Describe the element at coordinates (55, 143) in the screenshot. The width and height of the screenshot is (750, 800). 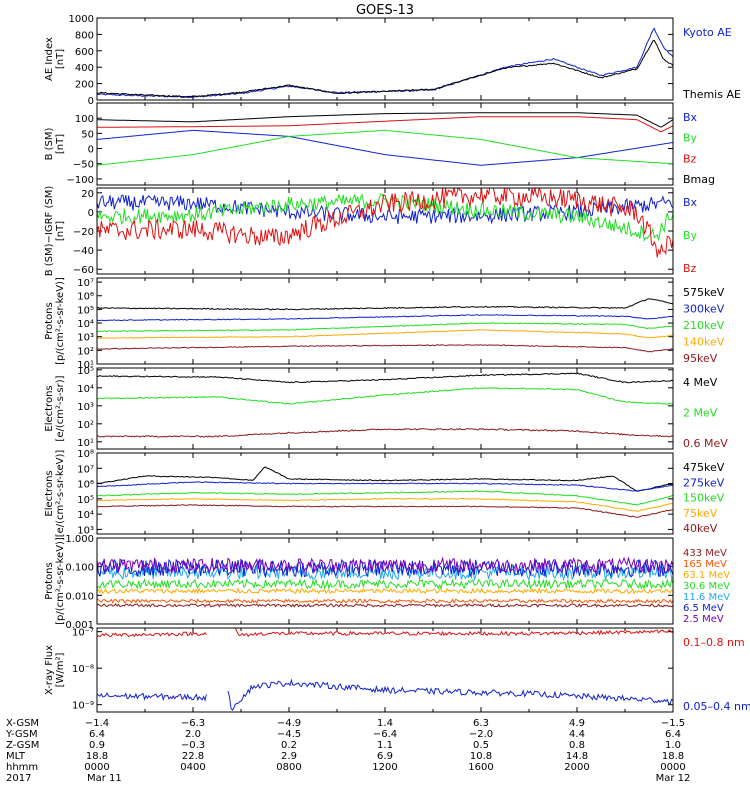
I see `ylabel-bsm: B (SM)[nT]` at that location.